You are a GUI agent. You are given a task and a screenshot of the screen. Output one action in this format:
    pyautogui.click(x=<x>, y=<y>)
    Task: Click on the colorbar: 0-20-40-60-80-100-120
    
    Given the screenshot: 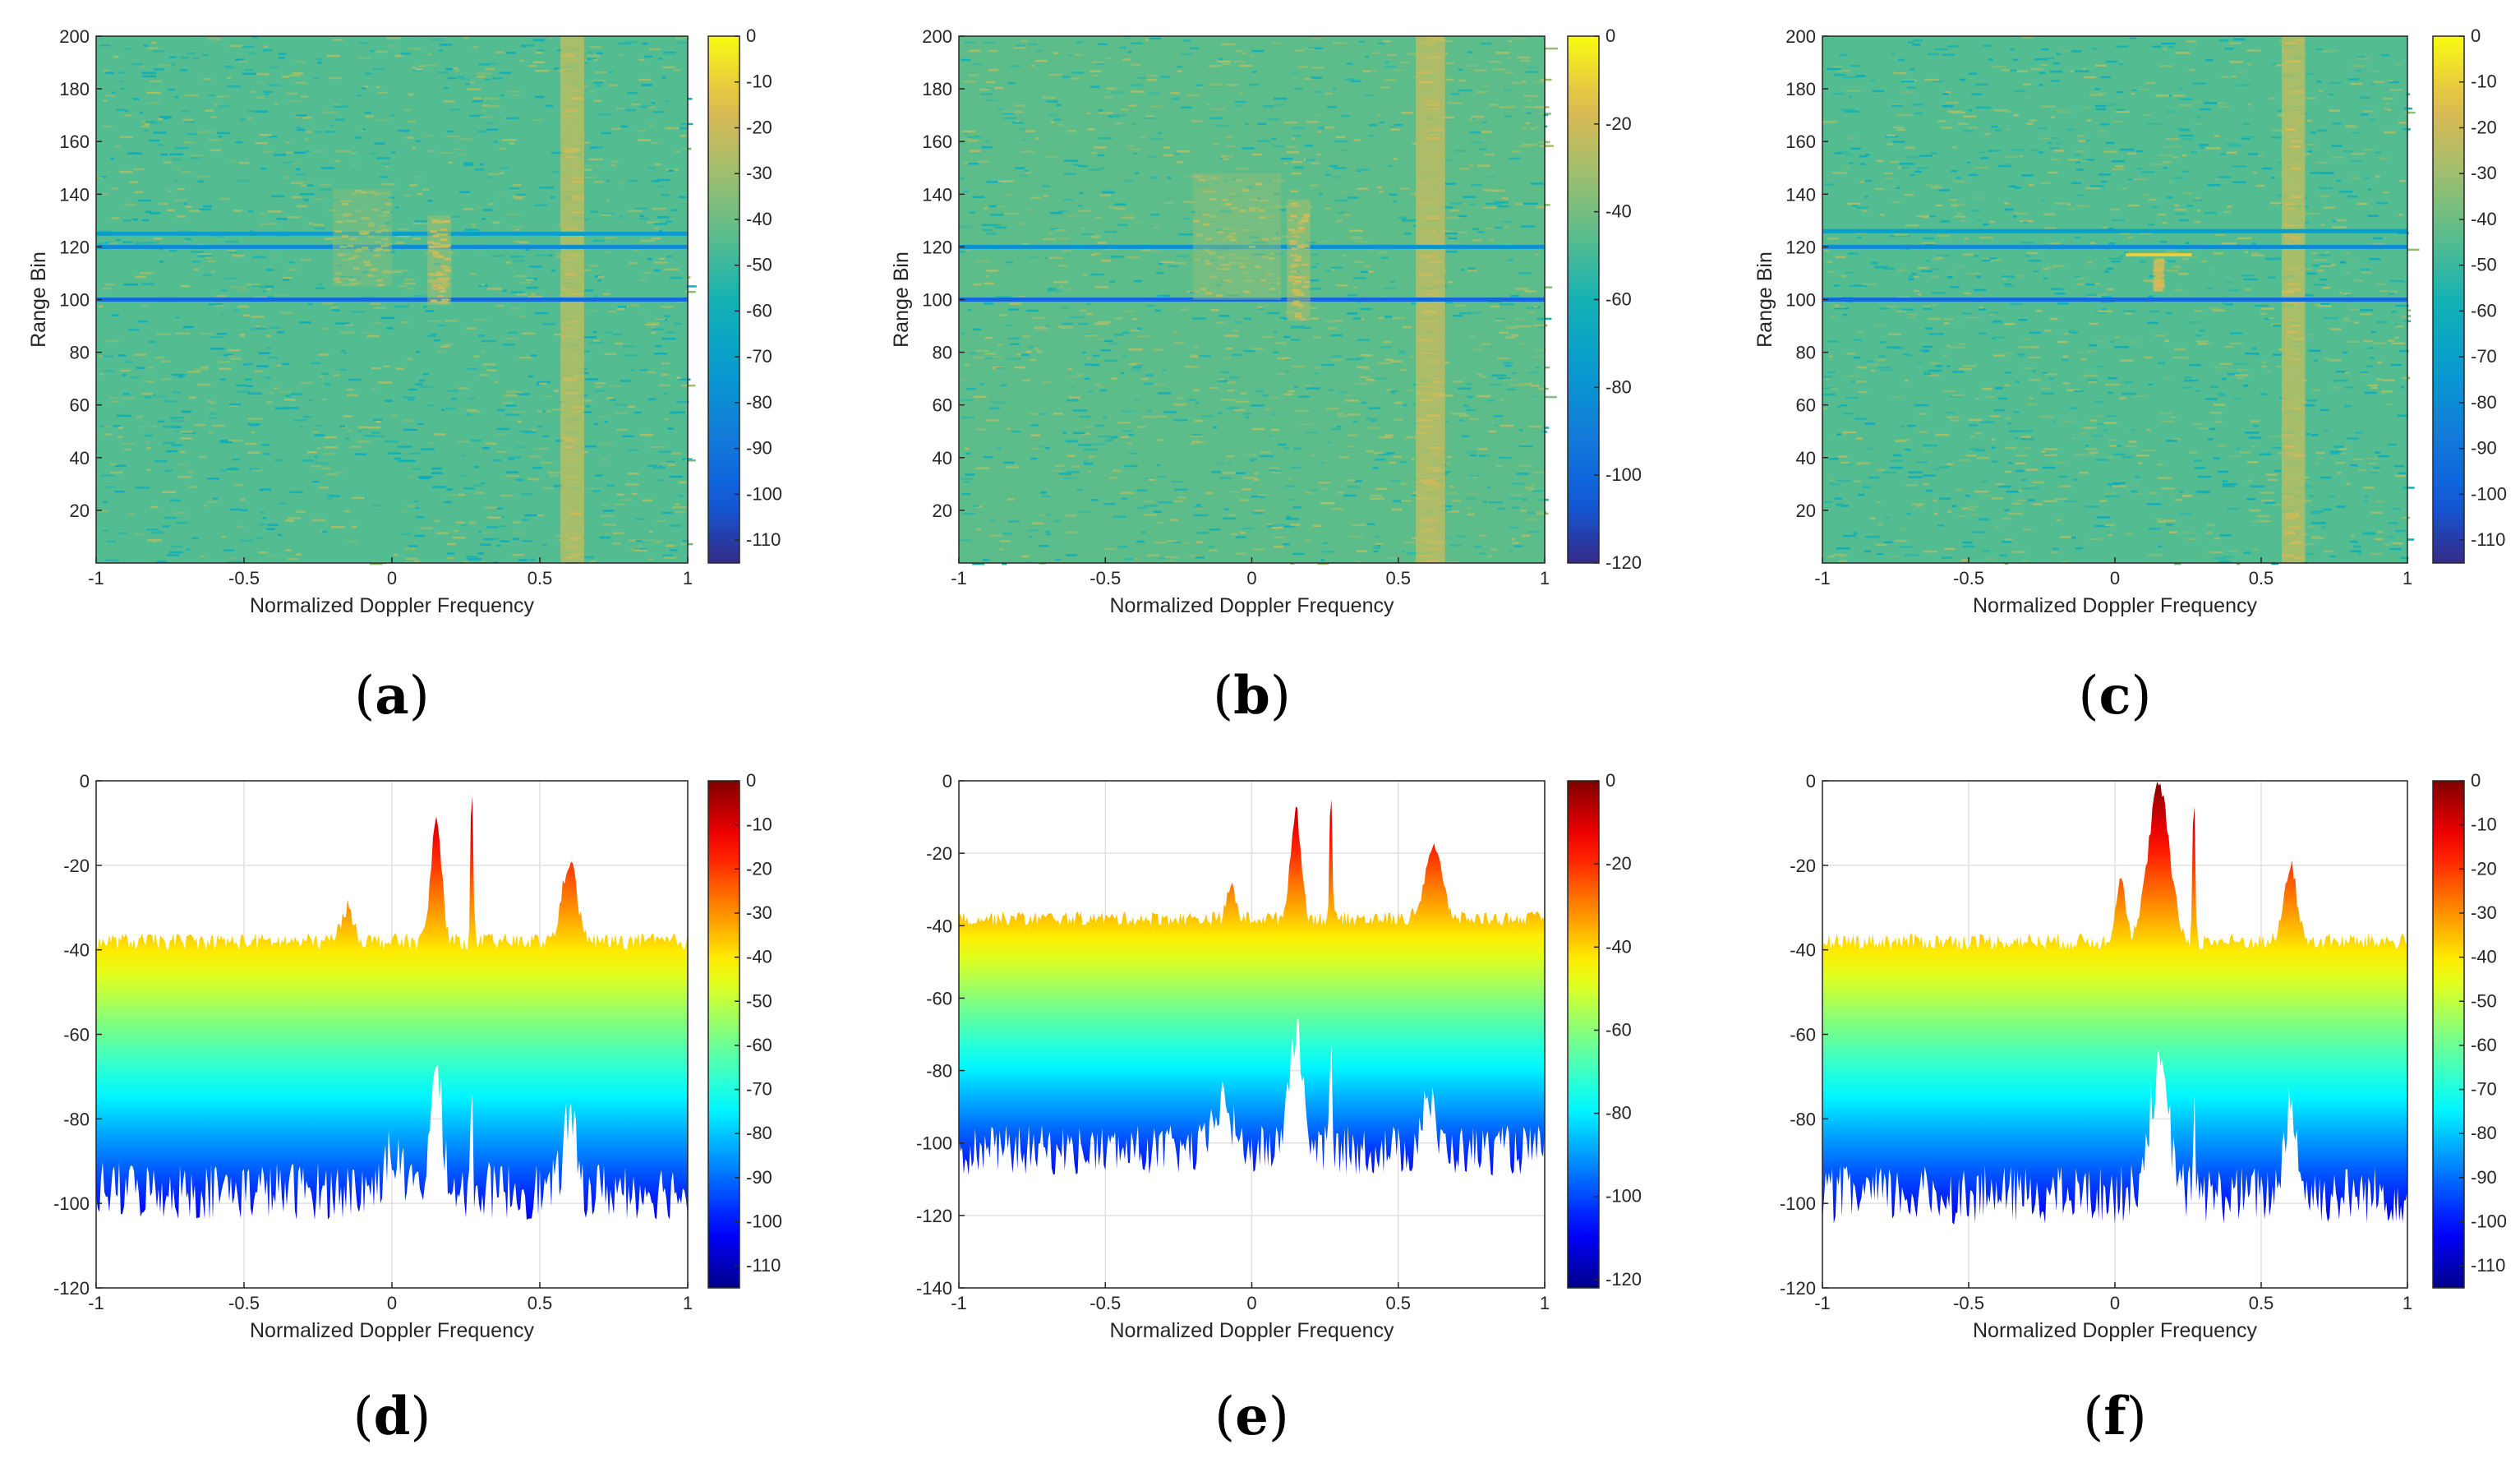 What is the action you would take?
    pyautogui.click(x=1604, y=299)
    